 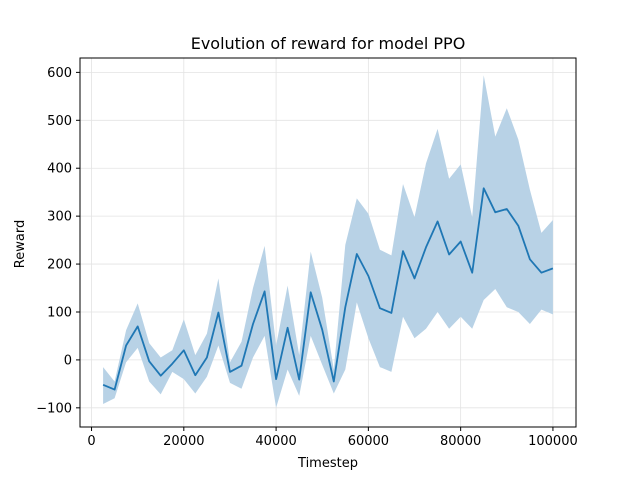 I want to click on y-tick-label: 500, so click(x=59, y=121).